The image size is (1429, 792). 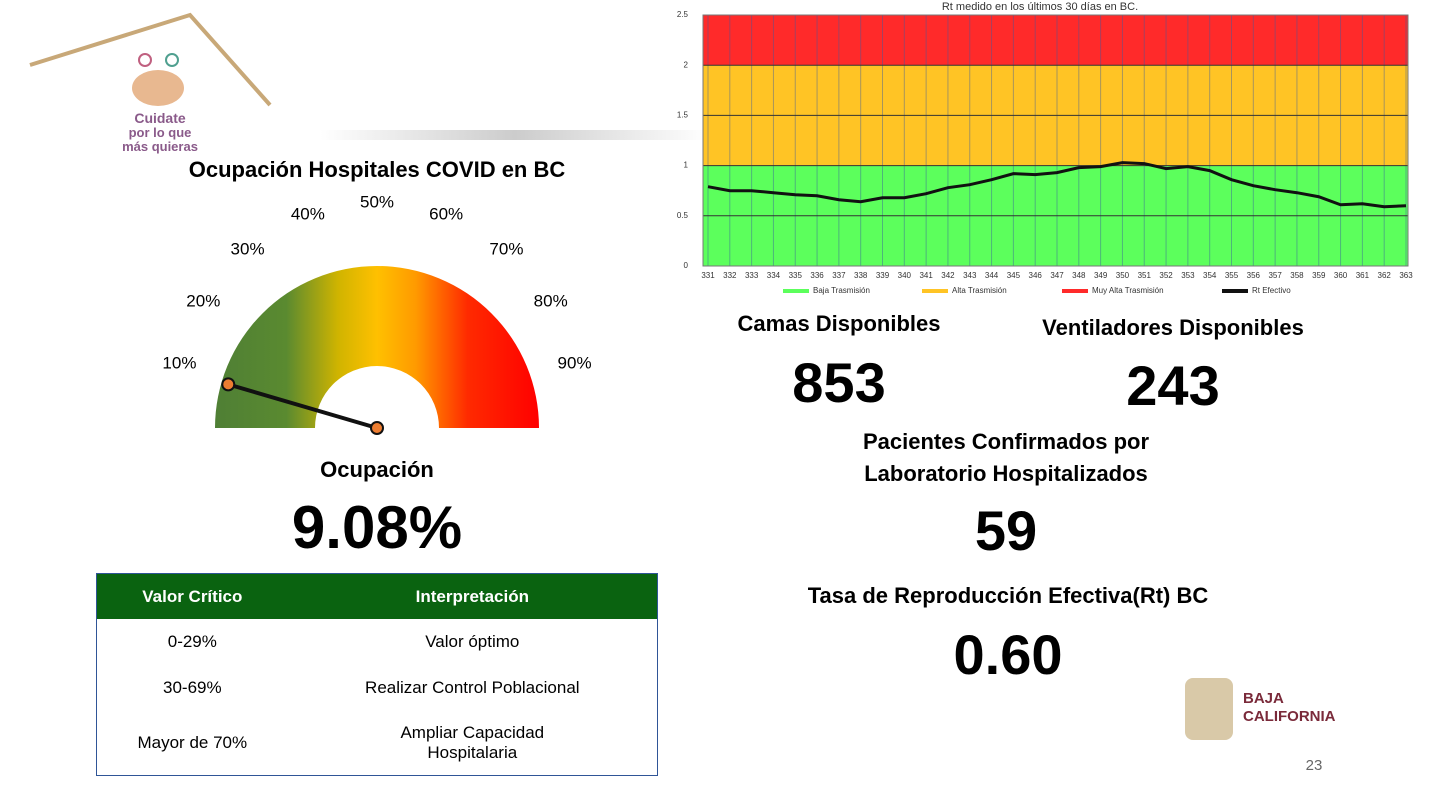 I want to click on y-tick-label: 0, so click(x=686, y=265).